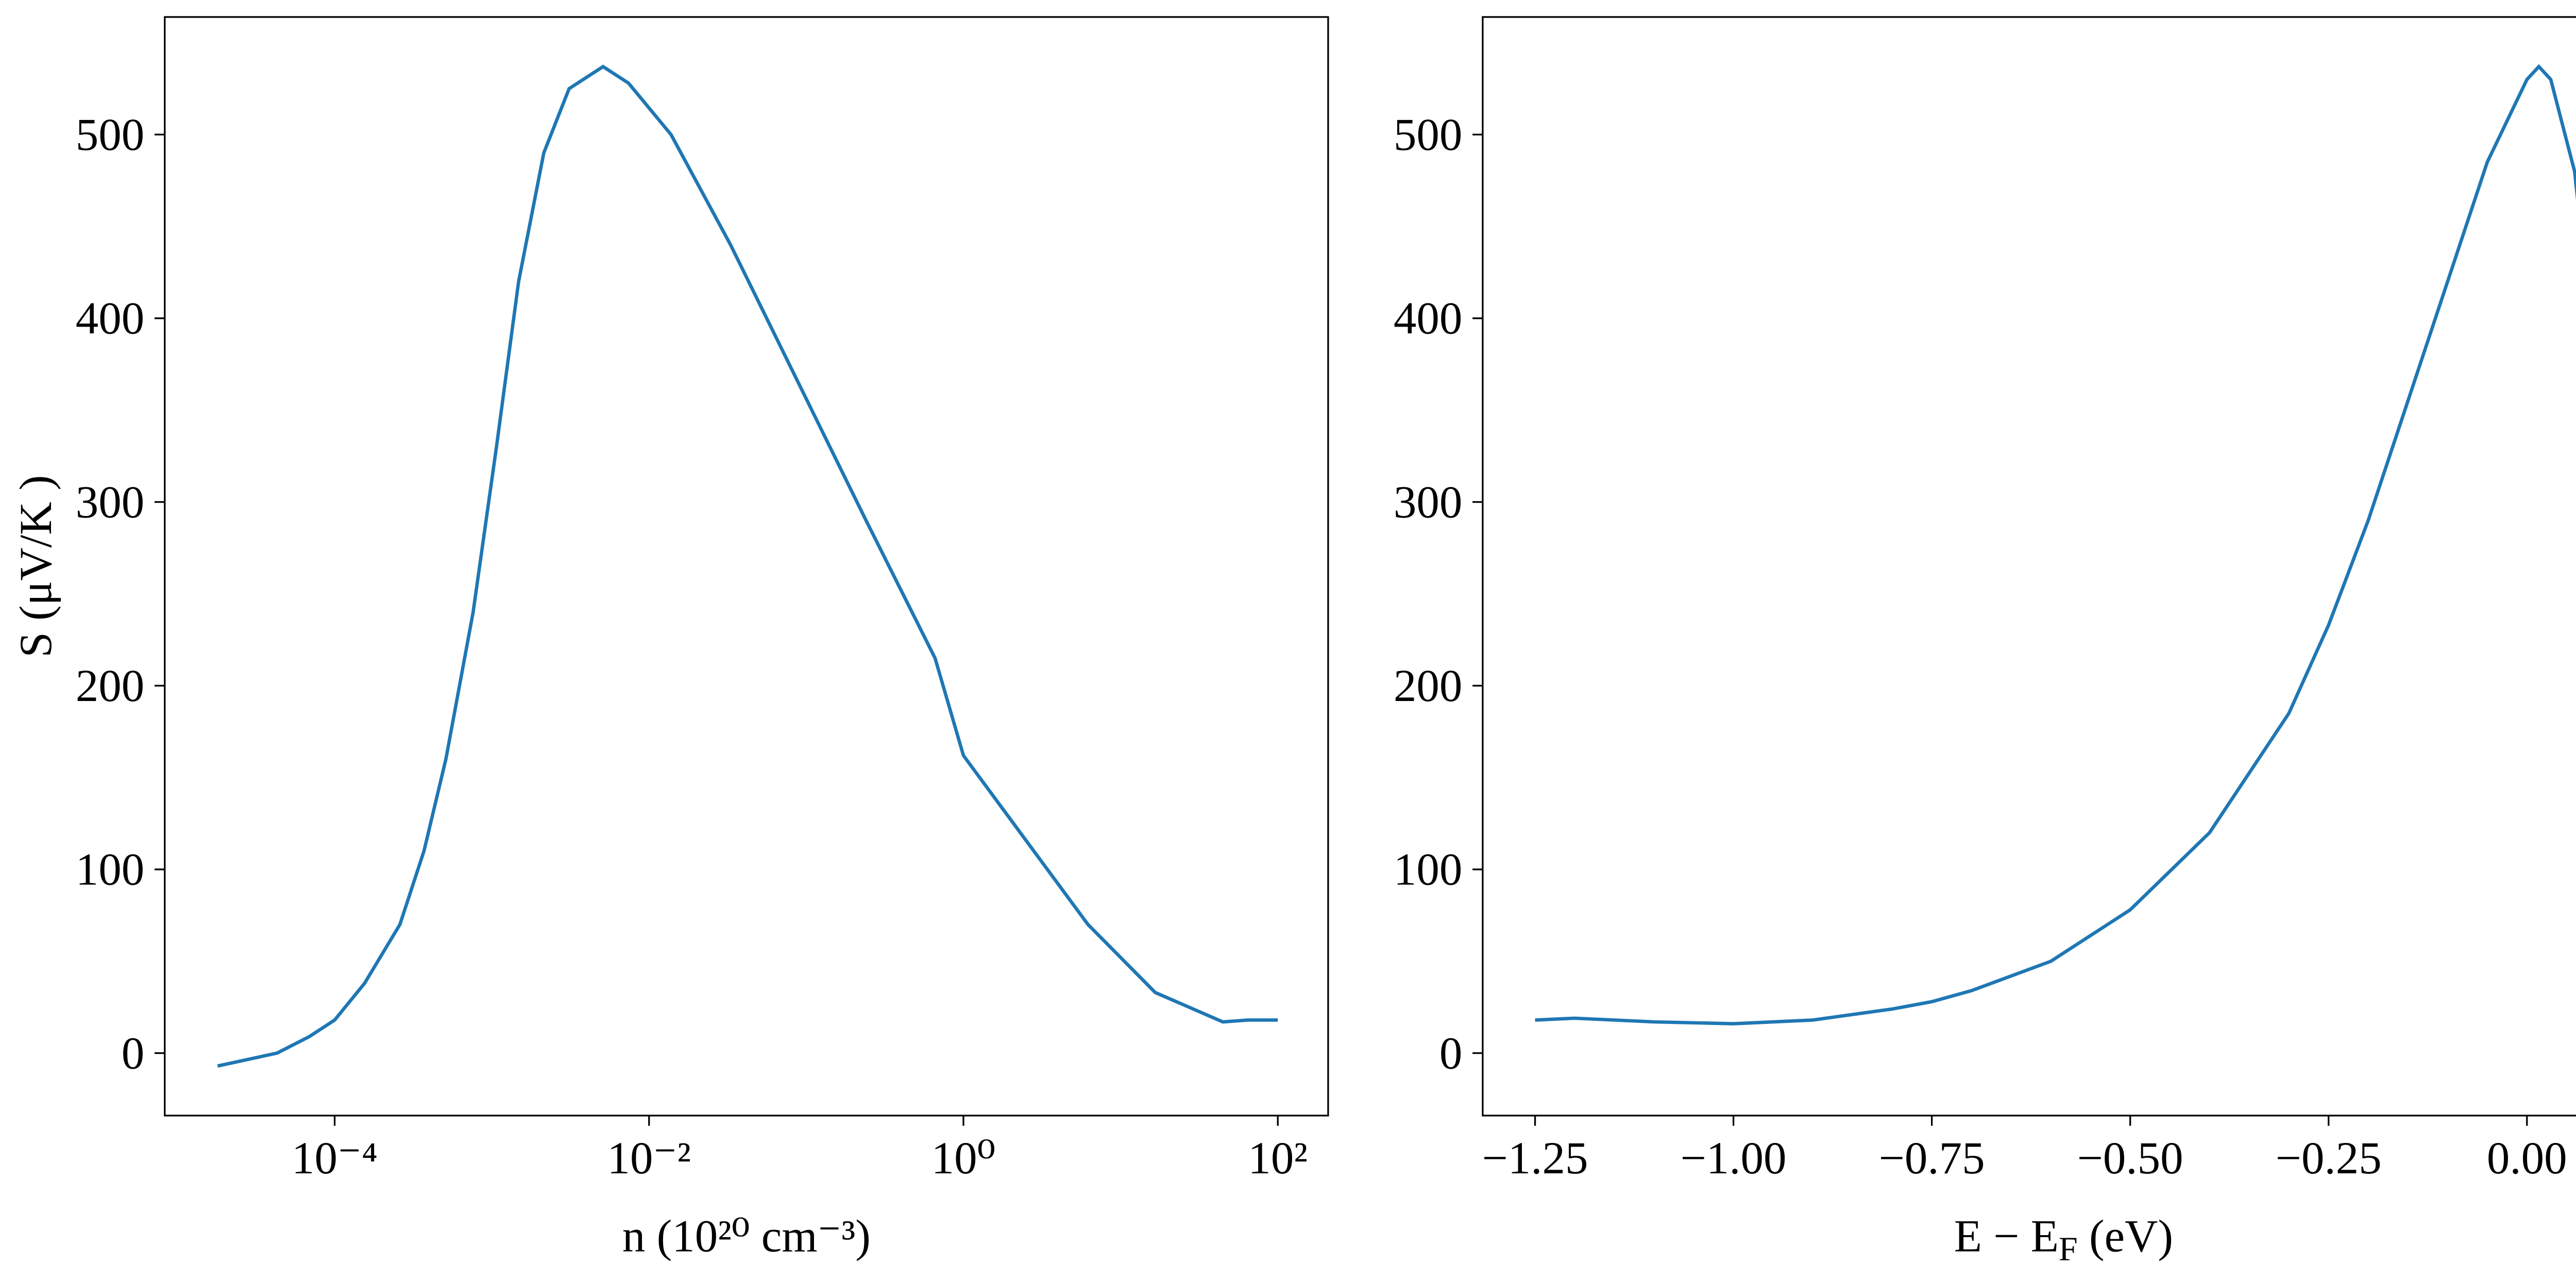  What do you see at coordinates (1278, 1158) in the screenshot?
I see `x-tick-label: 10²` at bounding box center [1278, 1158].